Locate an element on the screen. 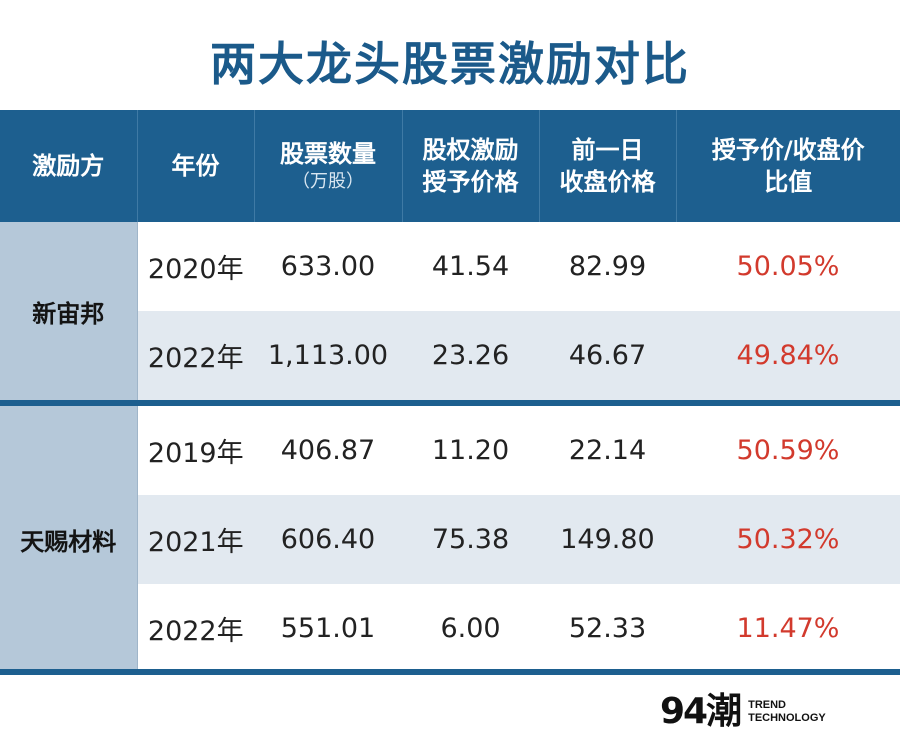  logo-text: TREND TECHNOLOGY is located at coordinates (787, 712).